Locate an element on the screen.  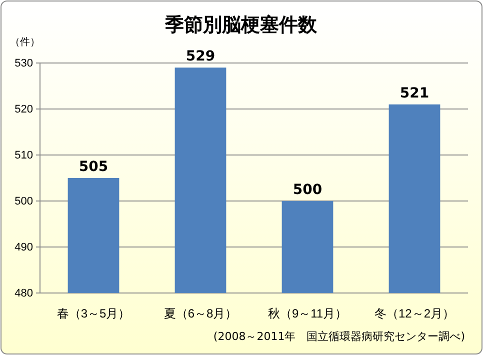
x-tick-label: 春（3～5月） is located at coordinates (93, 313).